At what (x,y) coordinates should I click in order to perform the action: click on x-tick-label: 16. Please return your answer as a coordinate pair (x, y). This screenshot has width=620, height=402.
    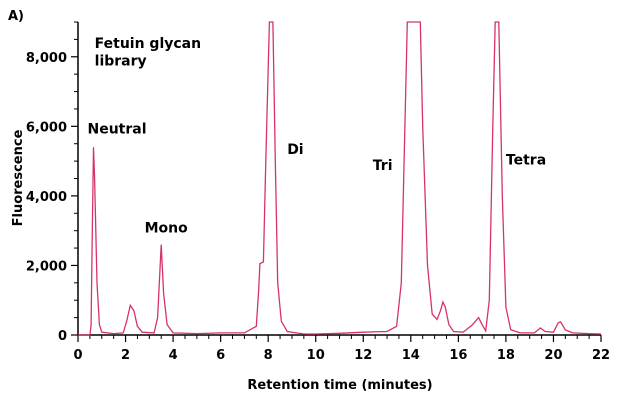
    Looking at the image, I should click on (458, 355).